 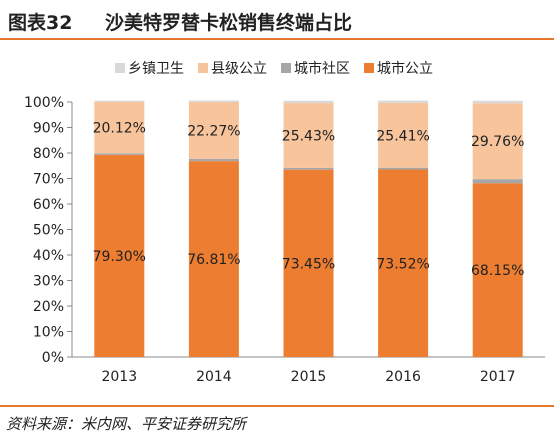 What do you see at coordinates (229, 23) in the screenshot?
I see `figure-title: 沙美特罗替卡松销售终端占比` at bounding box center [229, 23].